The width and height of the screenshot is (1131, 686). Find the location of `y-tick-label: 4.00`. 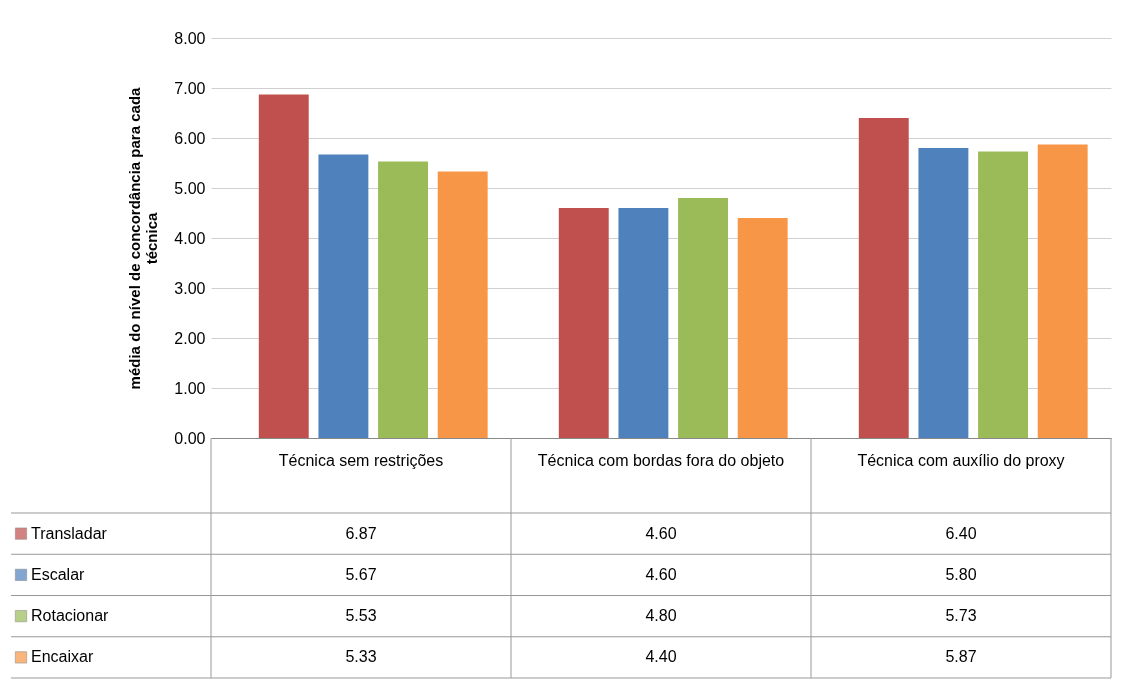

y-tick-label: 4.00 is located at coordinates (190, 238).